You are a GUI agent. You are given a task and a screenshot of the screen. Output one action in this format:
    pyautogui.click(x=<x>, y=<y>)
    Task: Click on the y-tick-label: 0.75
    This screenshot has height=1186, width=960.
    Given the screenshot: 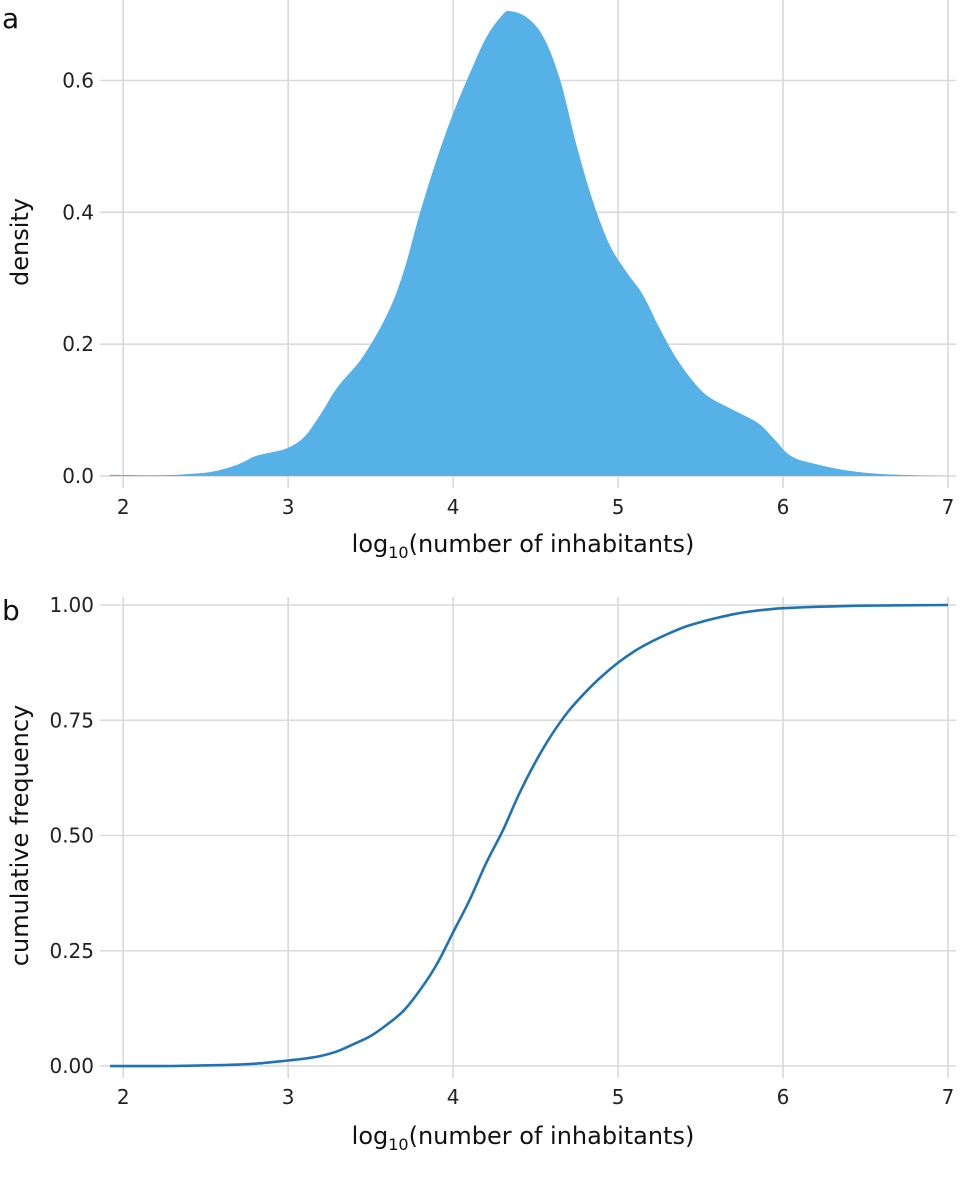 What is the action you would take?
    pyautogui.click(x=71, y=720)
    